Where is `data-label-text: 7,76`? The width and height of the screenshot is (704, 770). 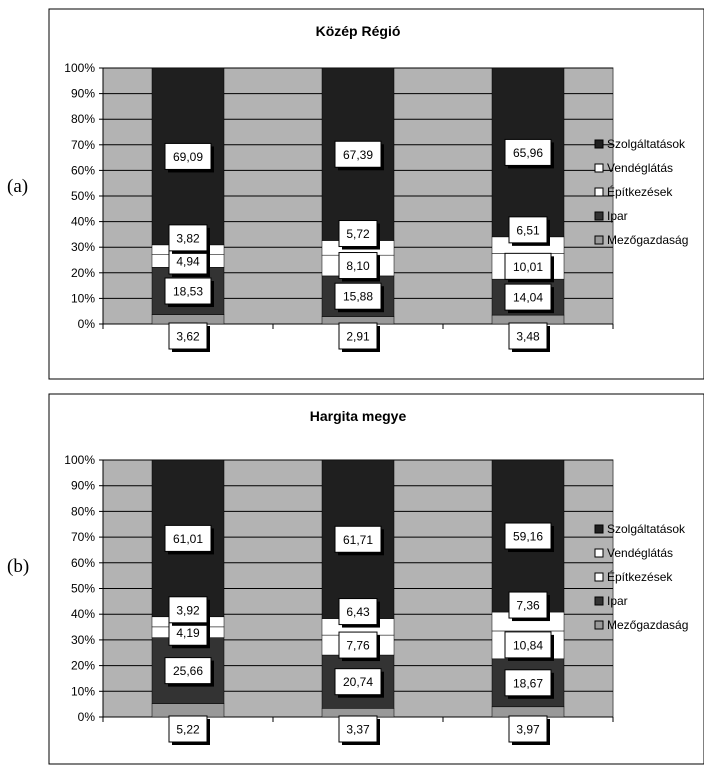
data-label-text: 7,76 is located at coordinates (358, 646).